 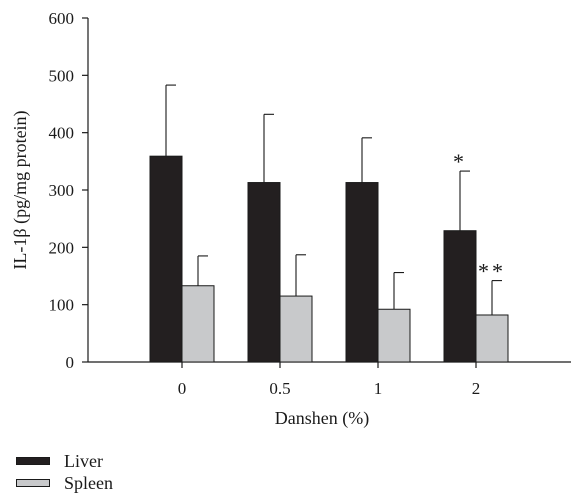 I want to click on legend-swatch-spleen, so click(x=33, y=483).